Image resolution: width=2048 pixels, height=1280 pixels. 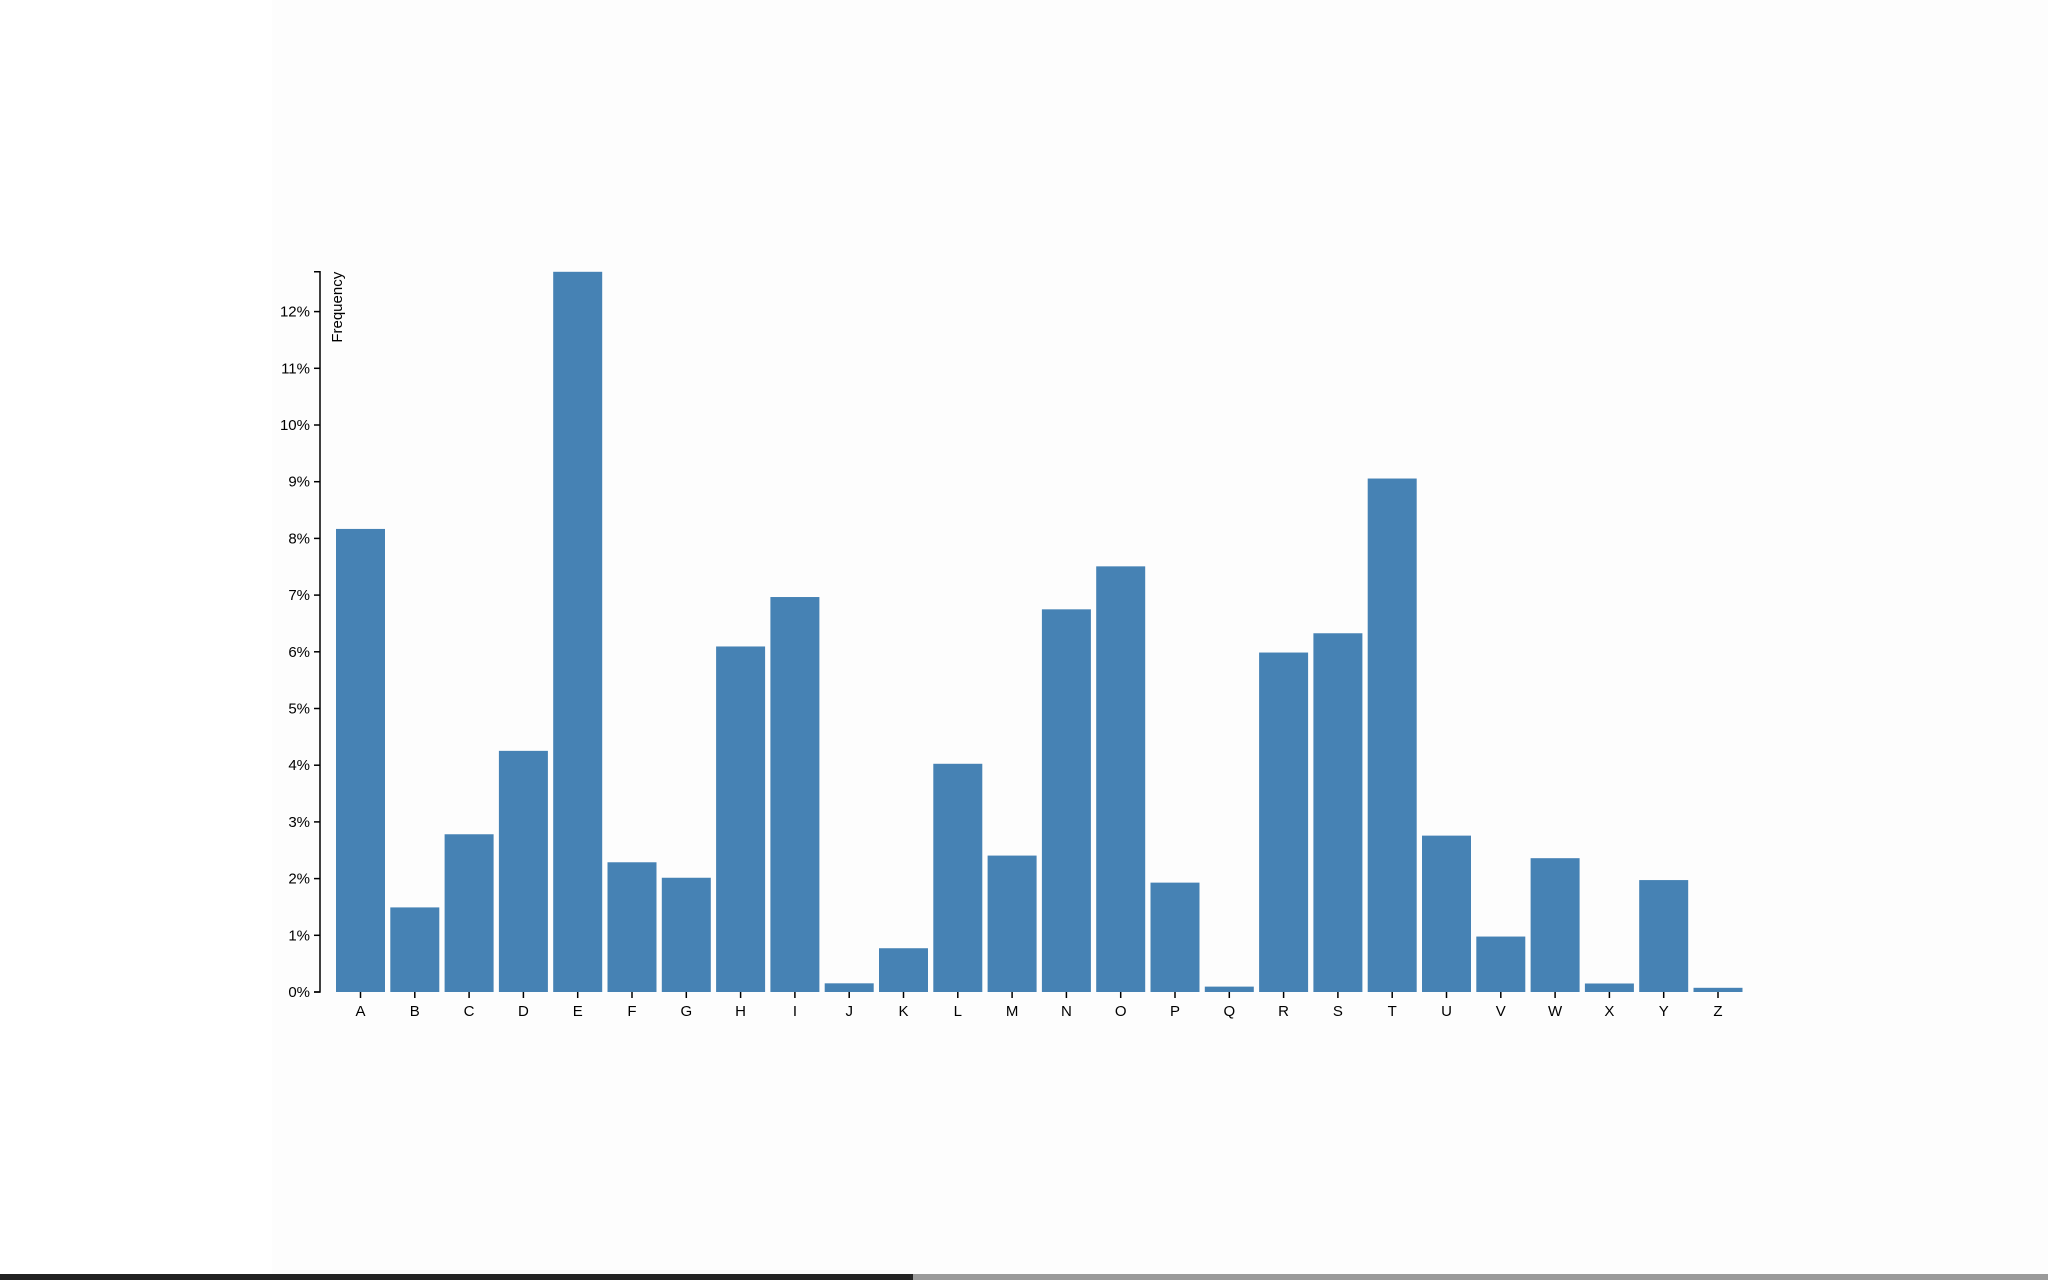 I want to click on y-tick: 10%, so click(x=300, y=425).